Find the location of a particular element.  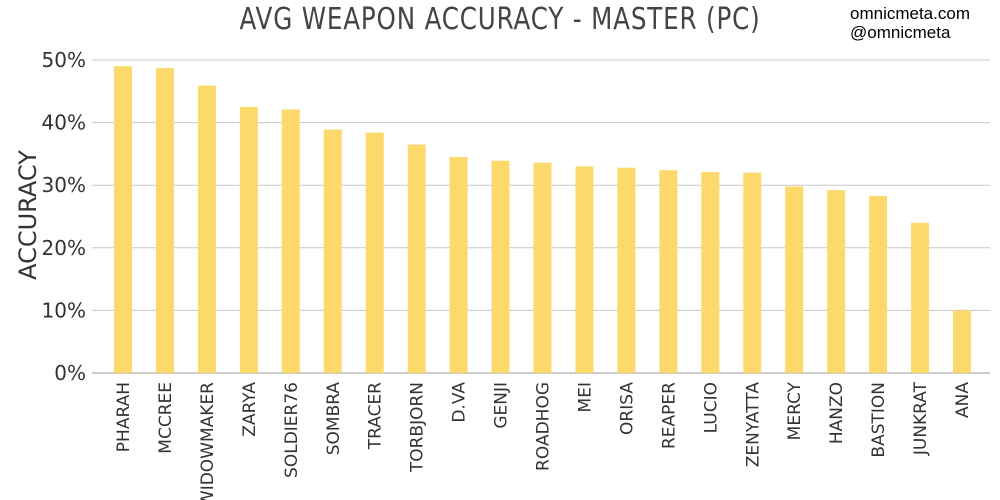

x-tick-label: MERCY is located at coordinates (795, 410).